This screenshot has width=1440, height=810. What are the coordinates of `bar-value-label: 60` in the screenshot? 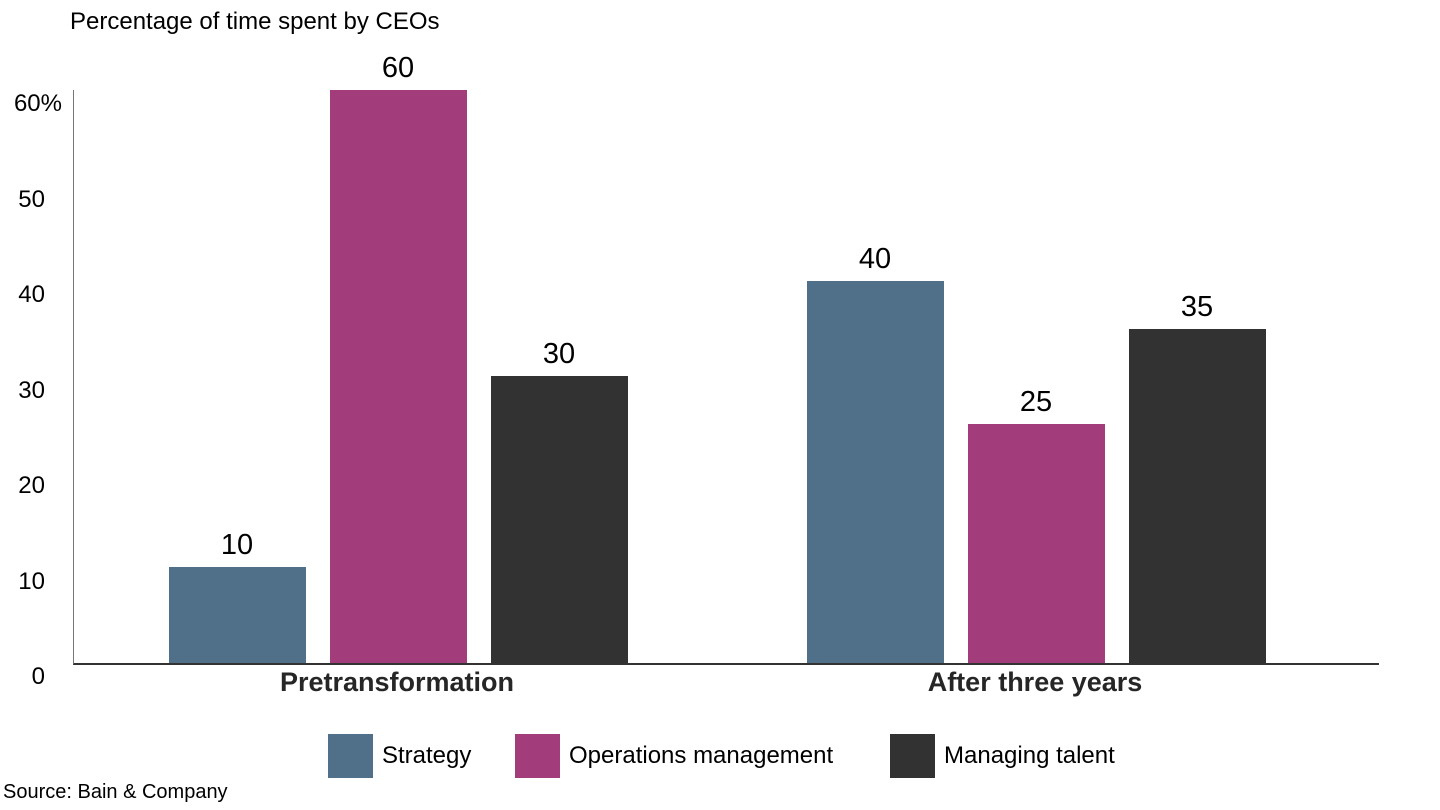 It's located at (398, 68).